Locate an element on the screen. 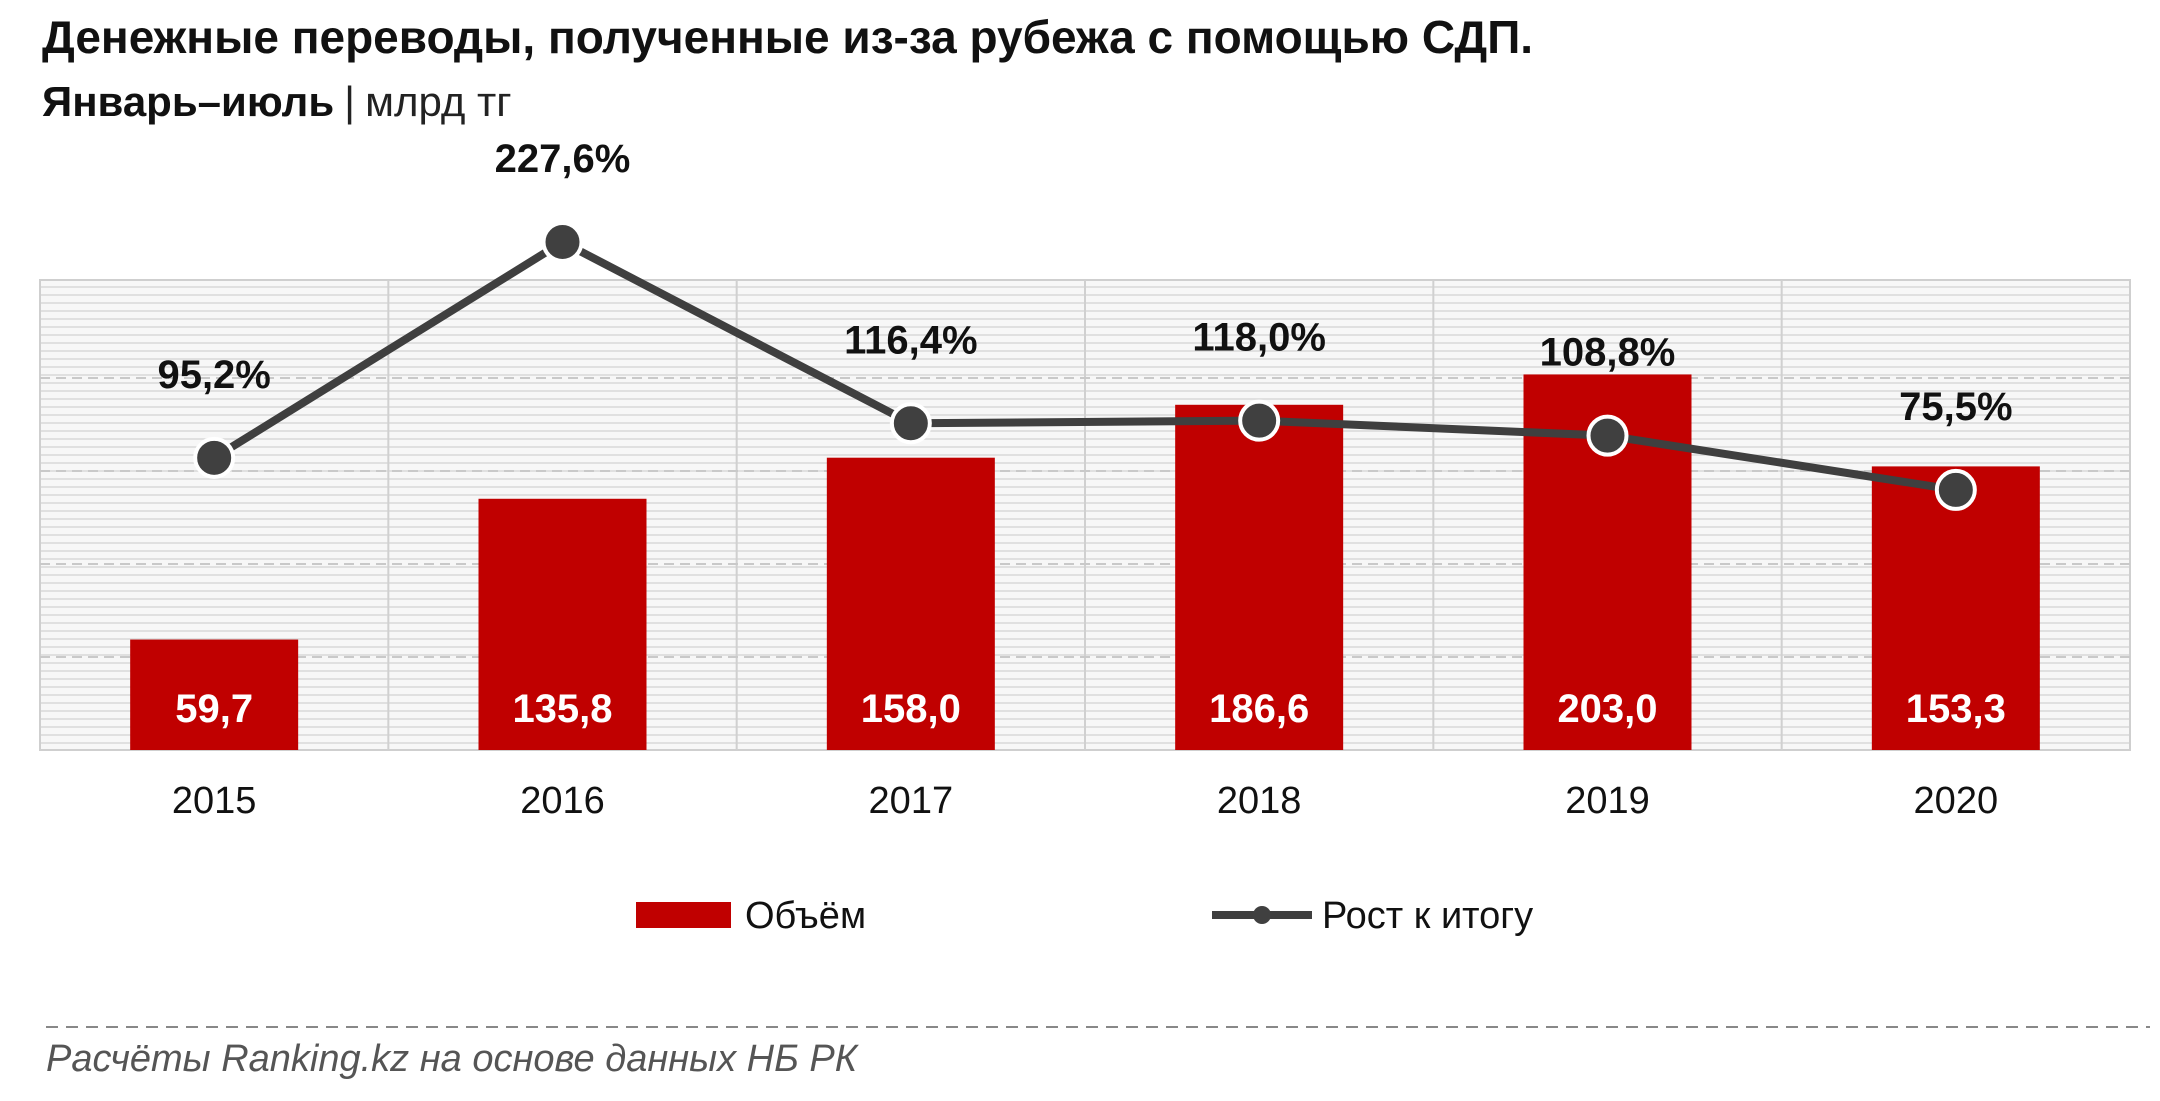  line-value-label: 227,6% is located at coordinates (563, 159).